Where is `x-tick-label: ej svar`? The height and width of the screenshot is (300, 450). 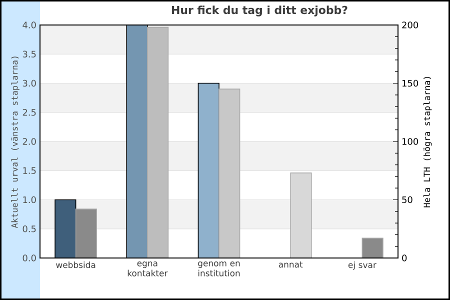
x-tick-label: ej svar is located at coordinates (362, 266).